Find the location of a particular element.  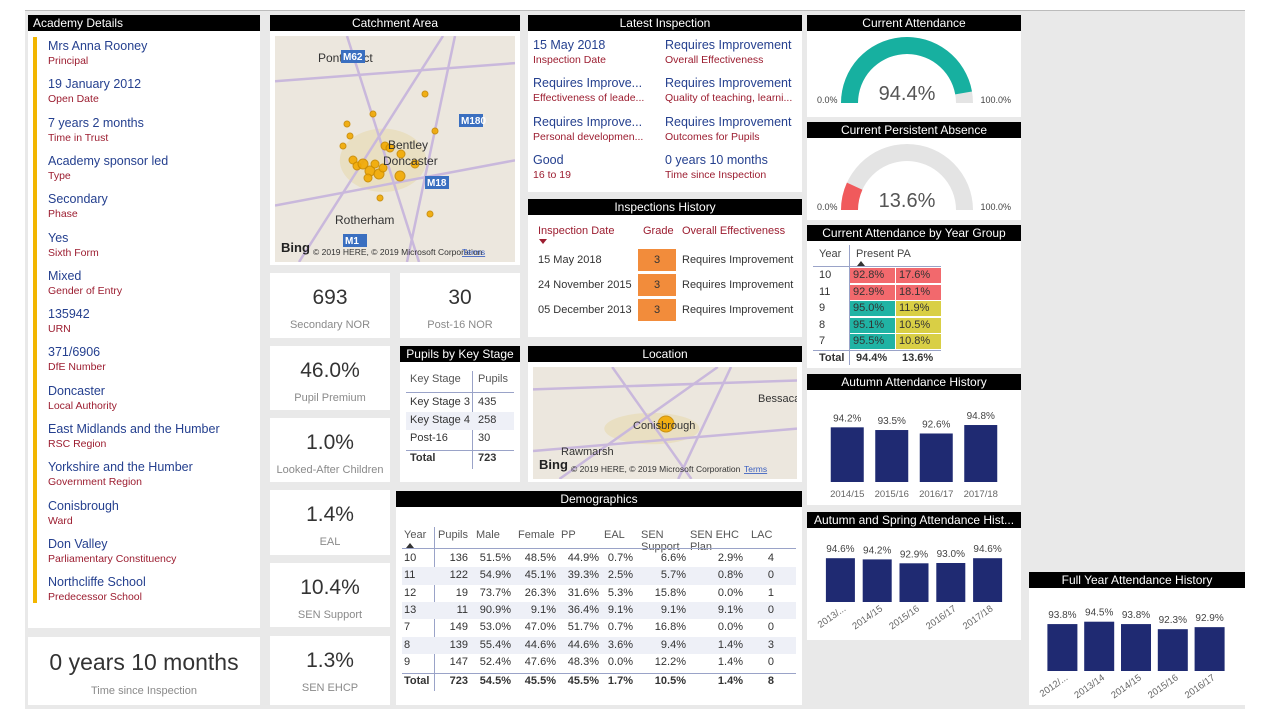

table-cell: 48.5% is located at coordinates (540, 558).